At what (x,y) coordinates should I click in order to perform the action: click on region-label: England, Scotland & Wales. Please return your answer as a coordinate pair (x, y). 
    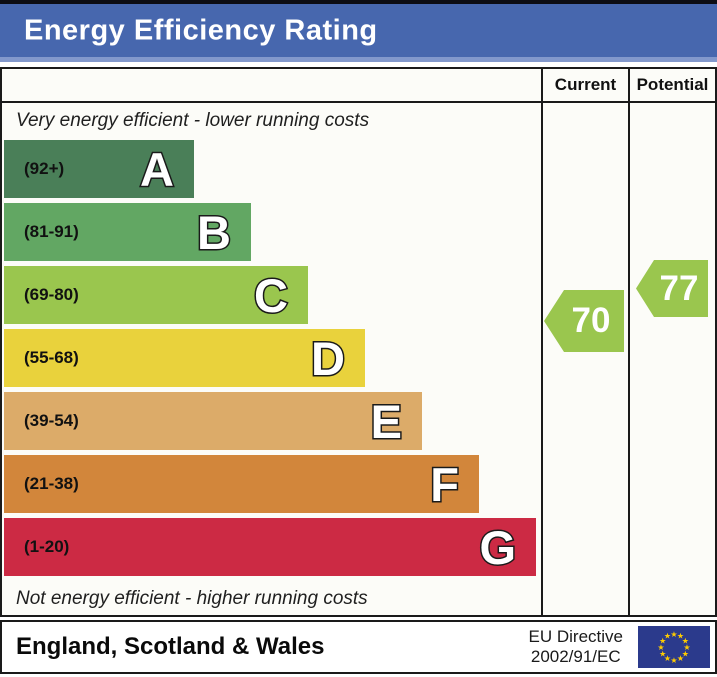
    Looking at the image, I should click on (170, 646).